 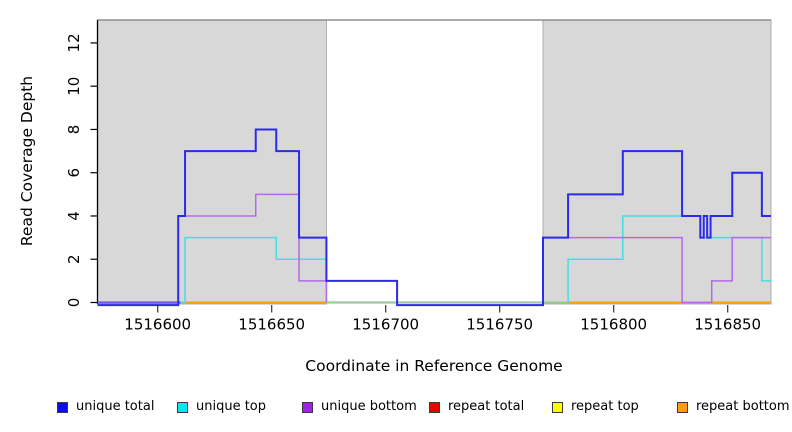 I want to click on y-axis-title: Read Coverage Depth, so click(x=27, y=161).